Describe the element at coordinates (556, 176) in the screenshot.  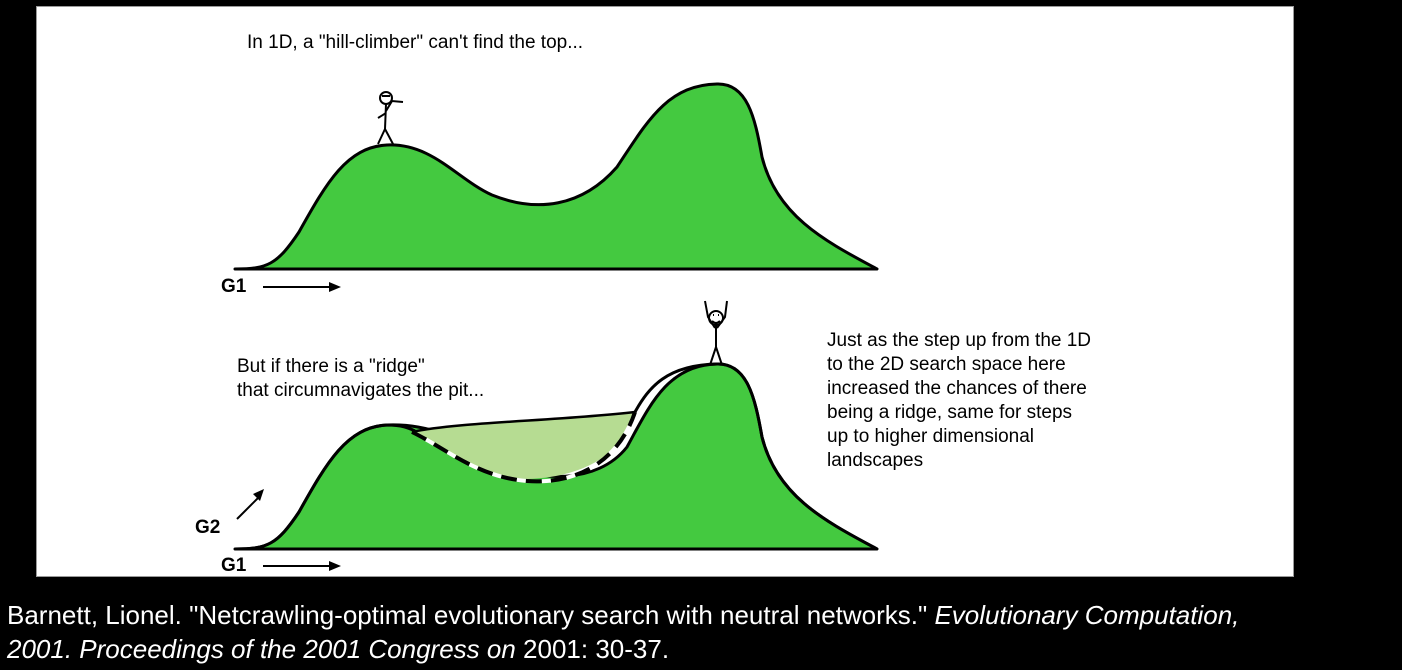
I see `top-landscape-hill` at that location.